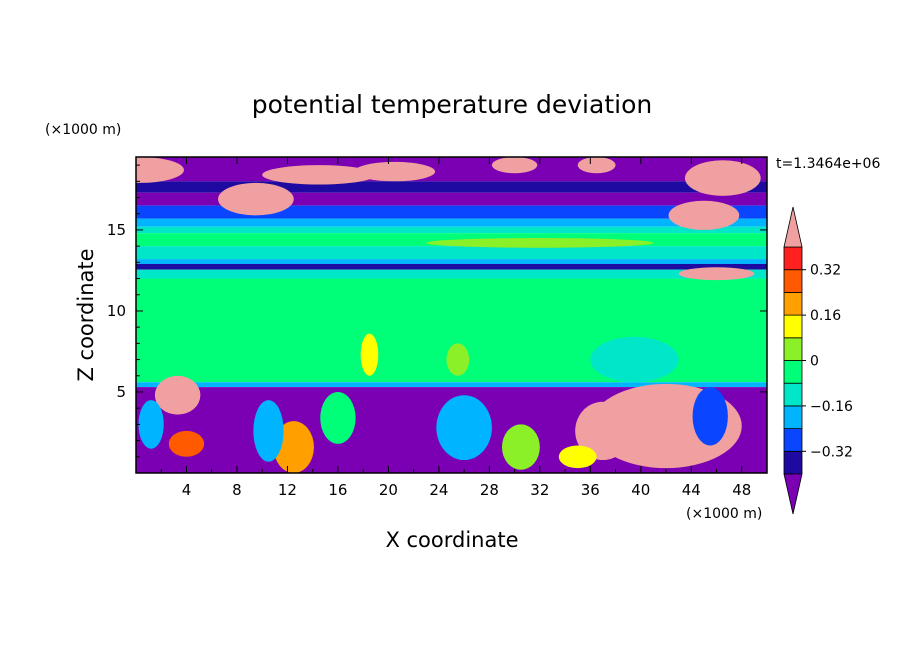  I want to click on y-tick-label: 10, so click(116, 311).